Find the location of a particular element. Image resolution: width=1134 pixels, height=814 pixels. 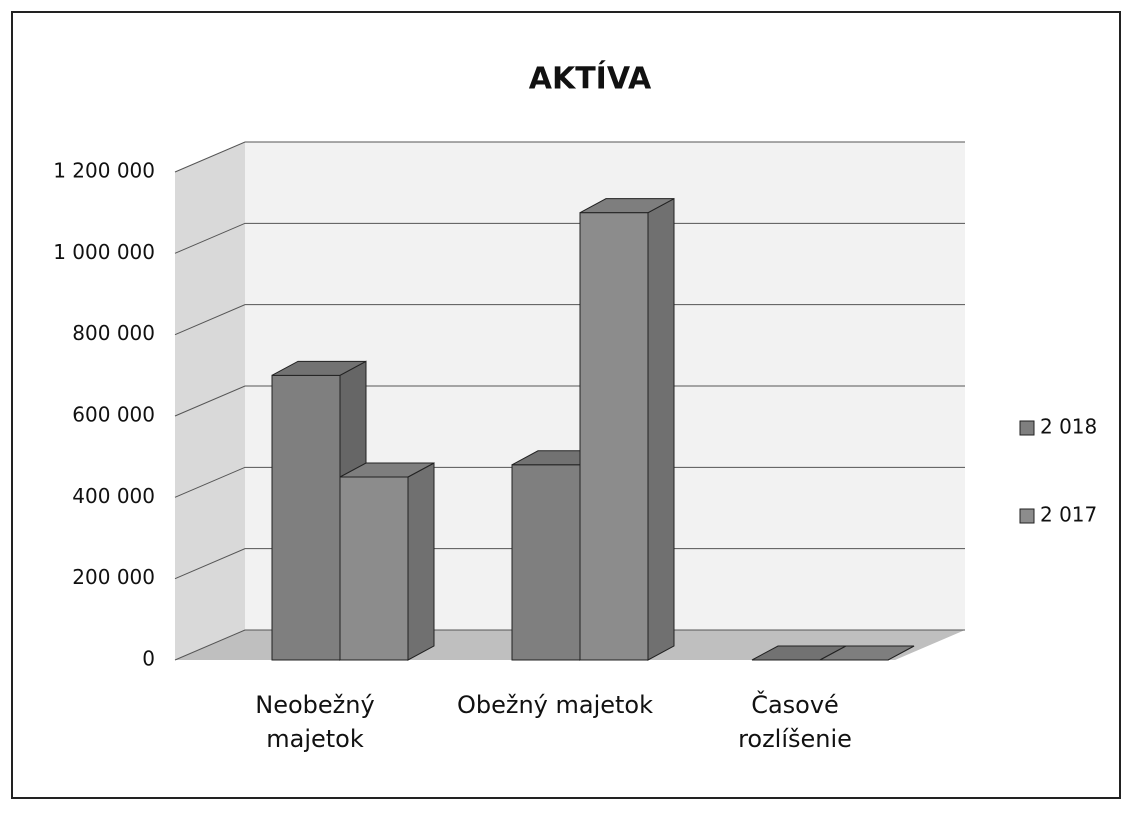

x-tick-label: Neobežný majetok is located at coordinates (315, 722).